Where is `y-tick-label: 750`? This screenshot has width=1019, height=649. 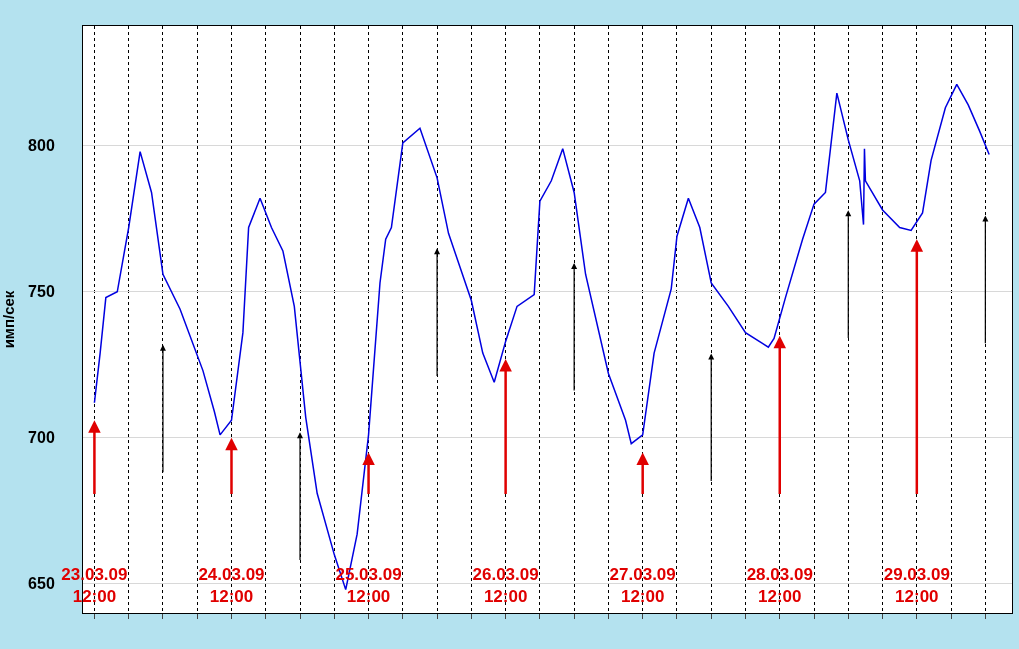 y-tick-label: 750 is located at coordinates (41, 292).